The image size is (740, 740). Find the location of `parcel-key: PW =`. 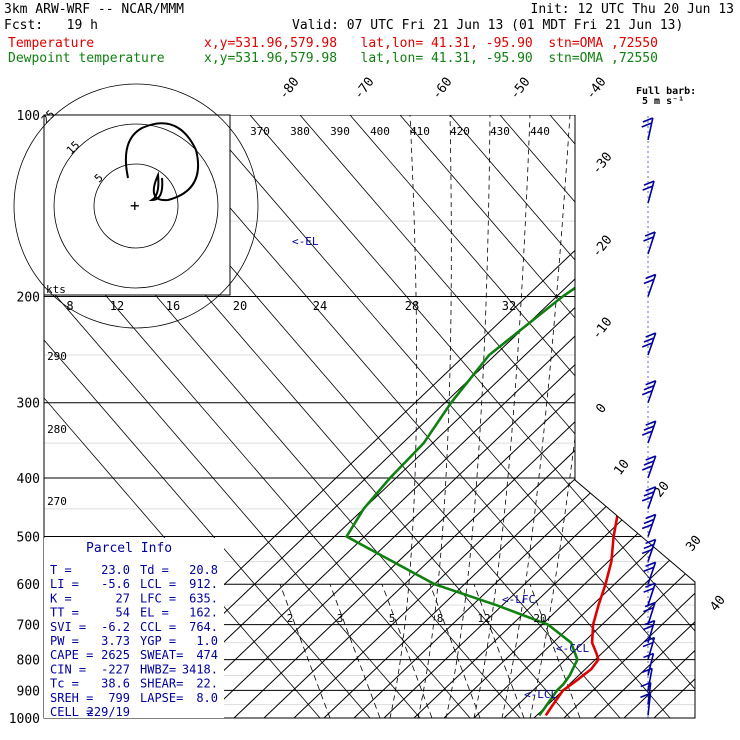

parcel-key: PW = is located at coordinates (64, 641).